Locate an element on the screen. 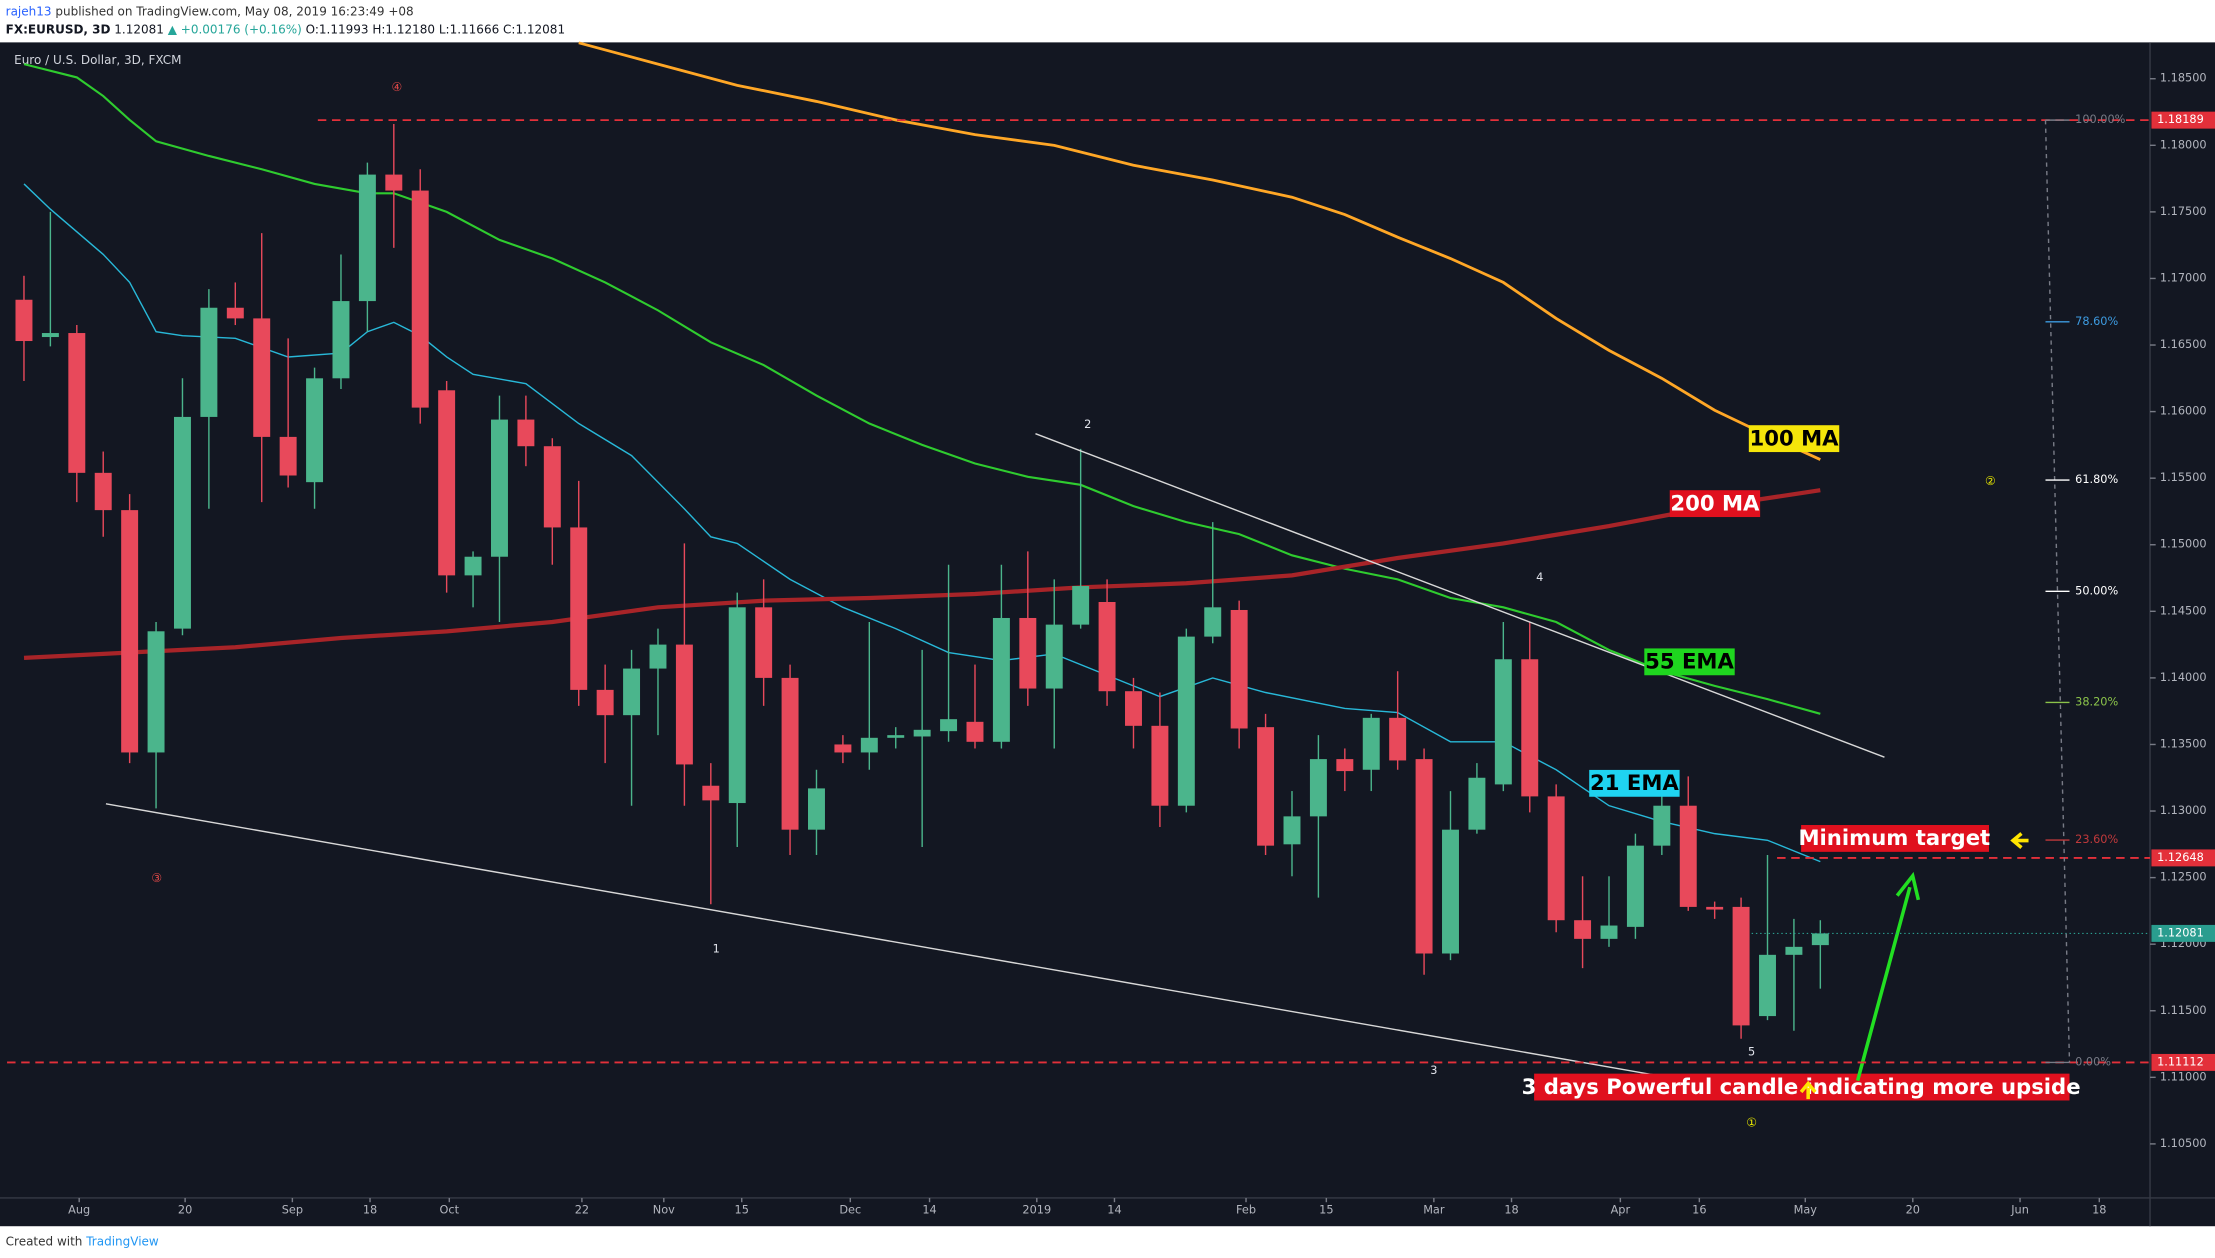 Image resolution: width=2215 pixels, height=1258 pixels. fib-label: 0.00% is located at coordinates (2093, 1061).